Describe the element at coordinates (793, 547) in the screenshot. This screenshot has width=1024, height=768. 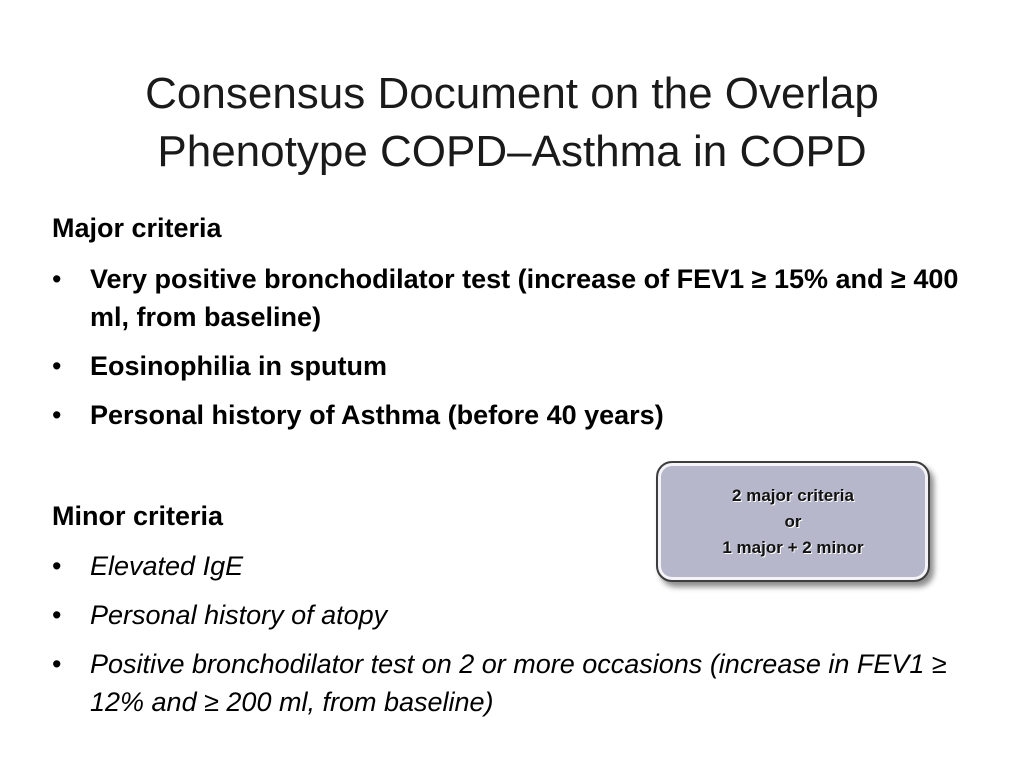
I see `rule-line-combined: 1 major + 2 minor` at that location.